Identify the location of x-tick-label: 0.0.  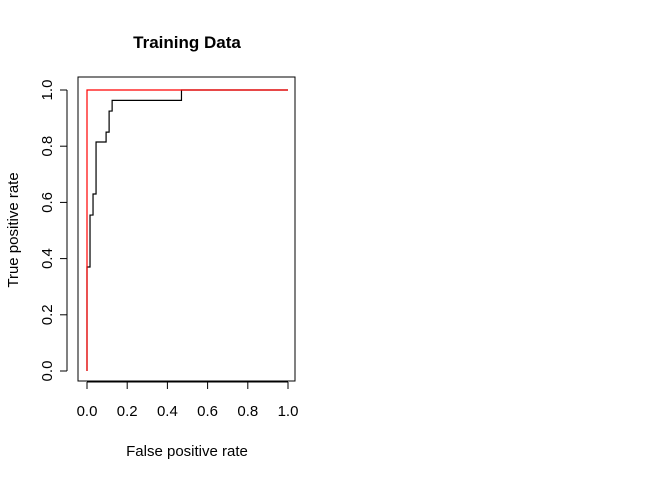
(87, 411).